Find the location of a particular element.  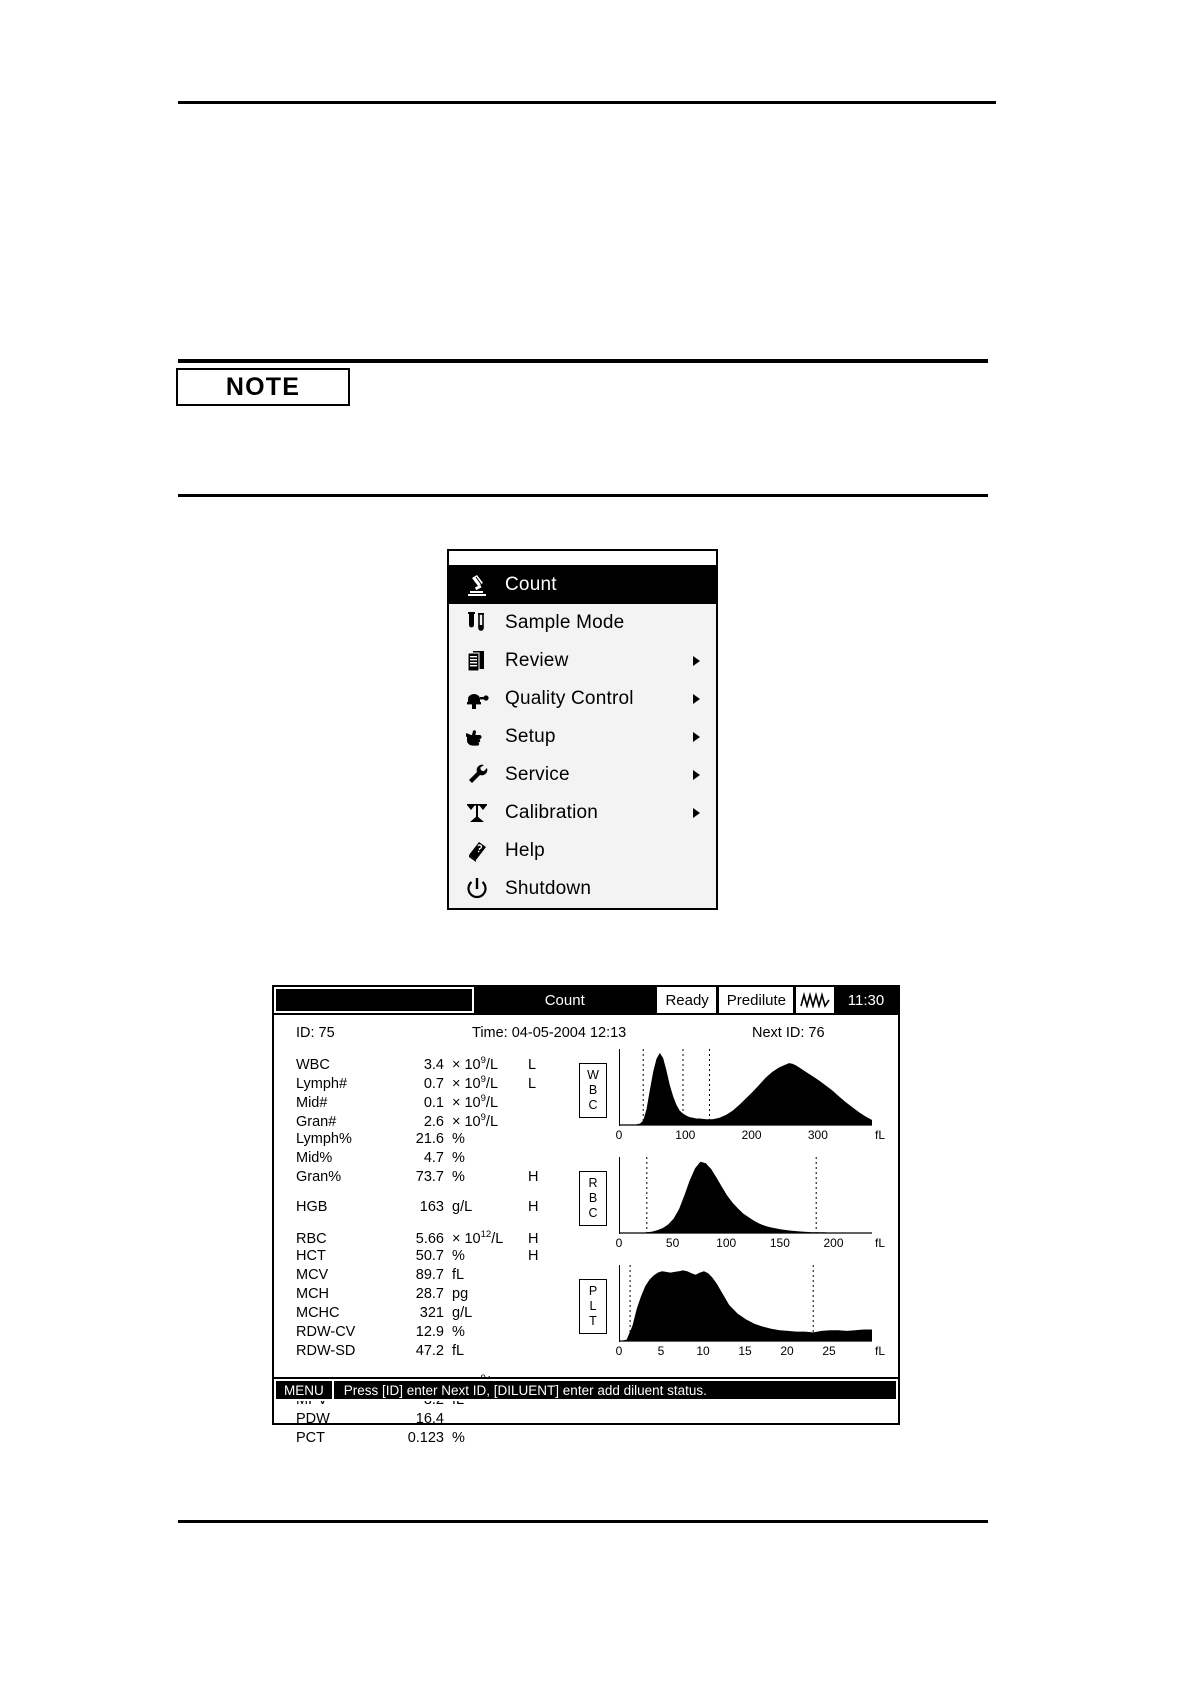

menu-item-quality-control: Quality Control is located at coordinates (582, 699).